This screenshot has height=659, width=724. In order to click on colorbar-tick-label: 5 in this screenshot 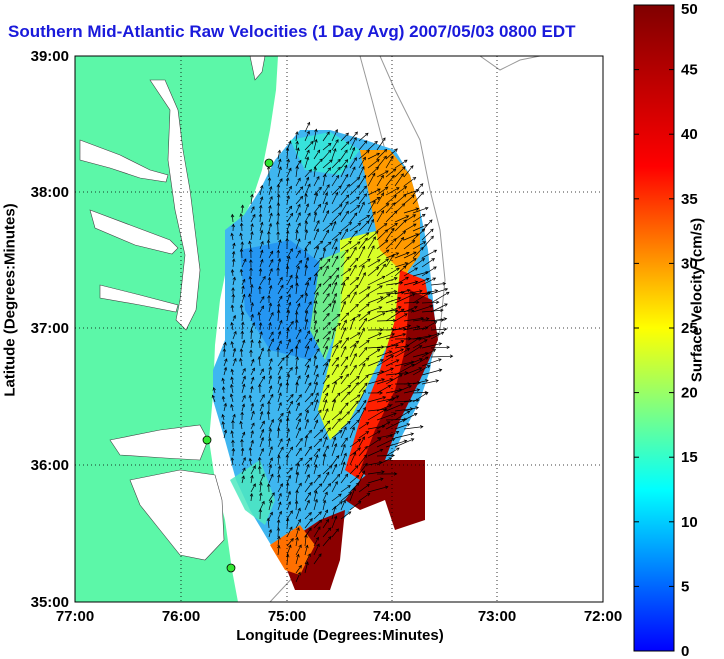, I will do `click(685, 586)`.